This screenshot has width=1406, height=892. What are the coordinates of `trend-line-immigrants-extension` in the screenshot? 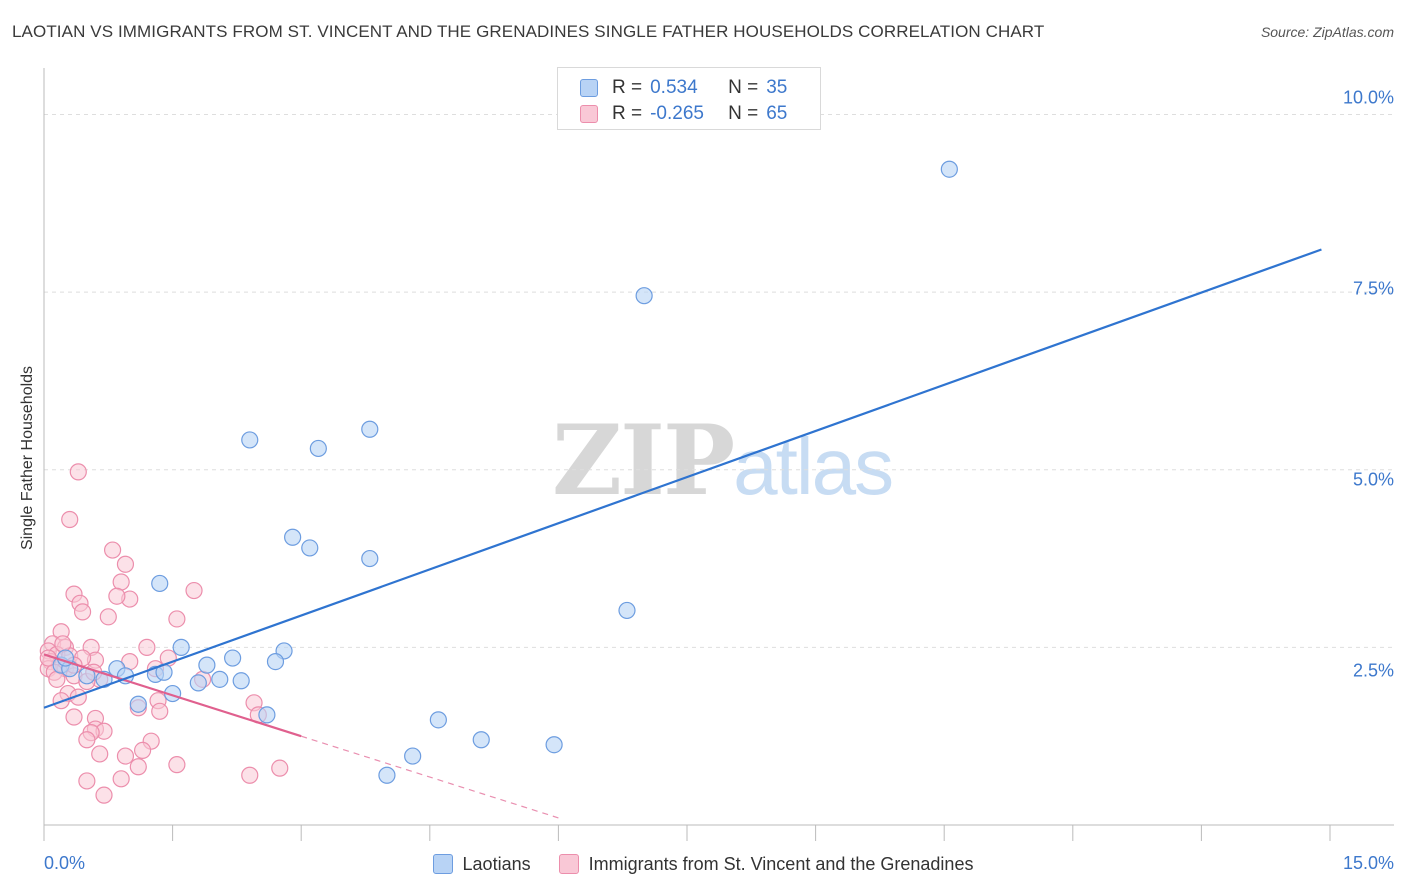 It's located at (430, 777).